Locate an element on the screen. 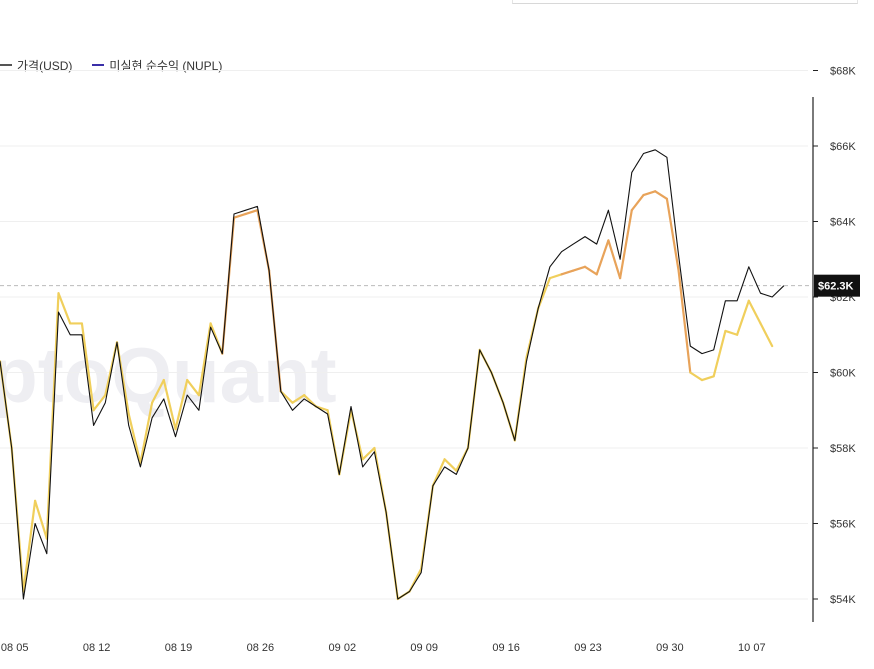 The image size is (874, 669). legend-label-nupl: 미실현 순수익 (NUPL) is located at coordinates (166, 65).